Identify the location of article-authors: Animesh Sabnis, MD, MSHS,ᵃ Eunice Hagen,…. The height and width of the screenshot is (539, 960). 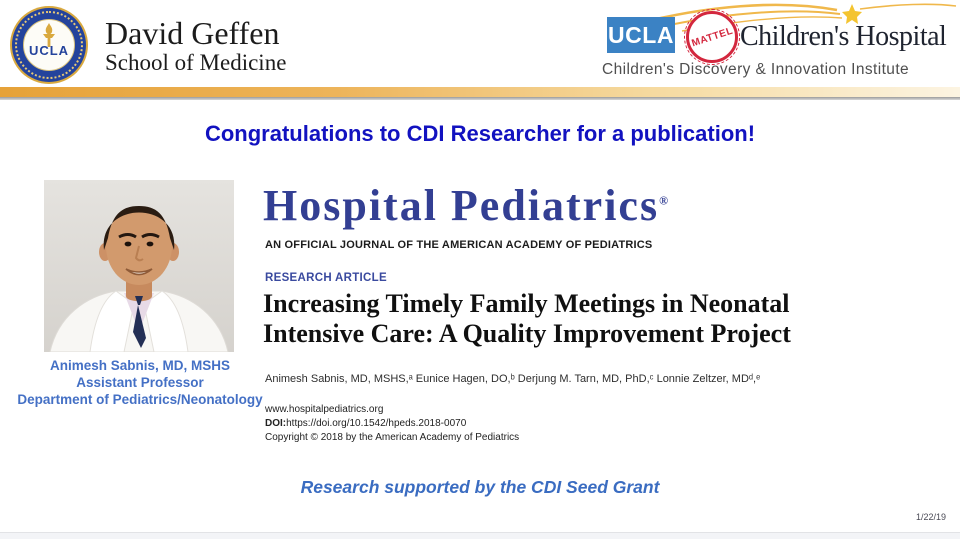
(513, 379).